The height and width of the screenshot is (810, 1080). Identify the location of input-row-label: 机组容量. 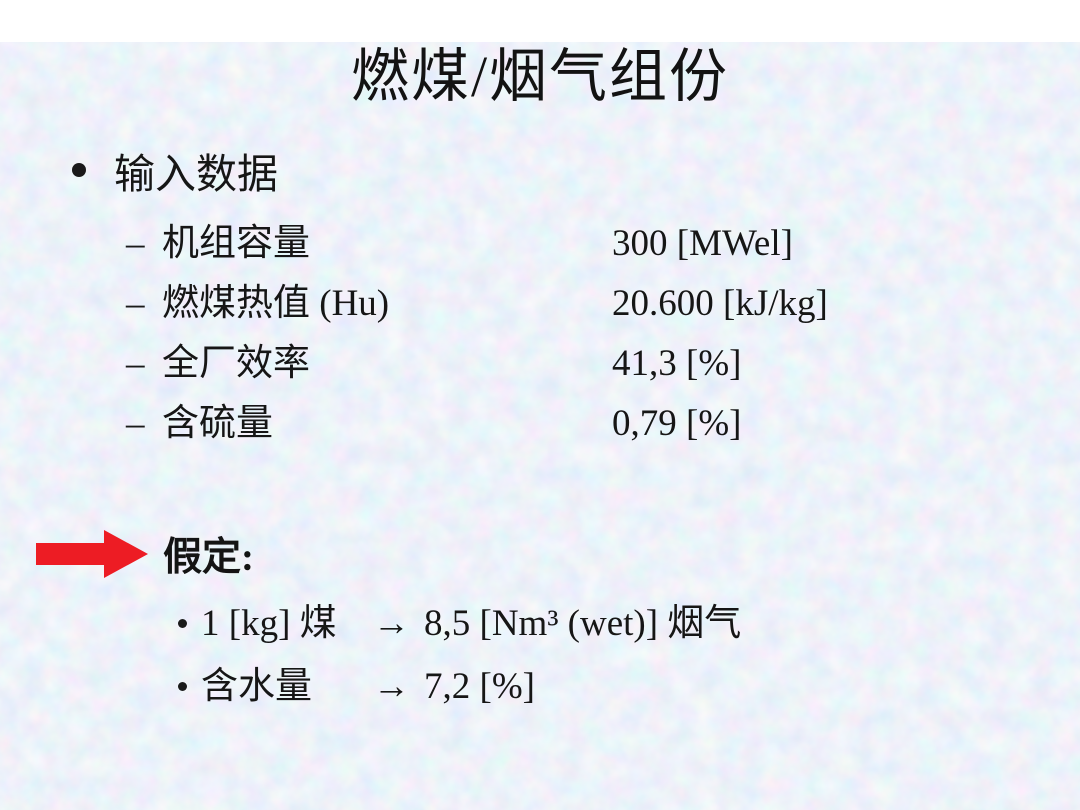
(236, 243).